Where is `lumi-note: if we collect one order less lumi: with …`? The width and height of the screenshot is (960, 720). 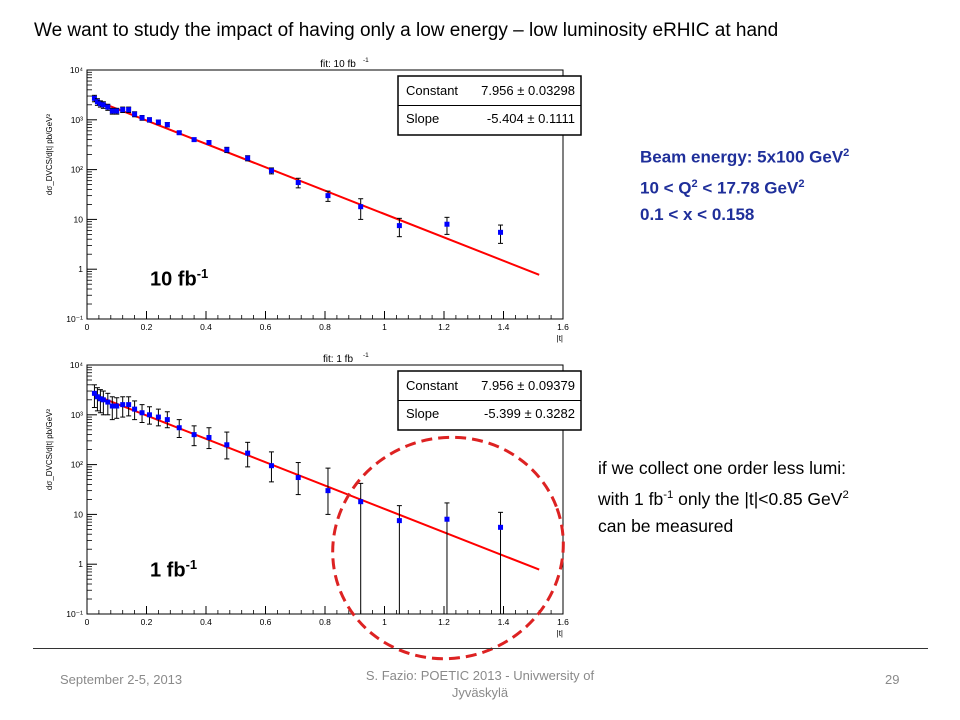
lumi-note: if we collect one order less lumi: with … is located at coordinates (723, 497).